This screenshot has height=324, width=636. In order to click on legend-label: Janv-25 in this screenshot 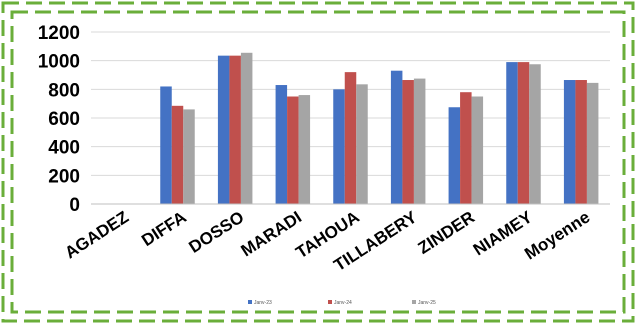, I will do `click(427, 303)`.